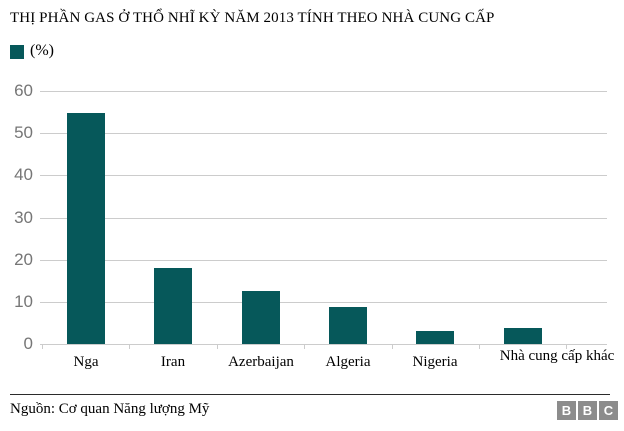 The height and width of the screenshot is (431, 624). Describe the element at coordinates (23, 132) in the screenshot. I see `y-axis-tick-label: 50` at that location.